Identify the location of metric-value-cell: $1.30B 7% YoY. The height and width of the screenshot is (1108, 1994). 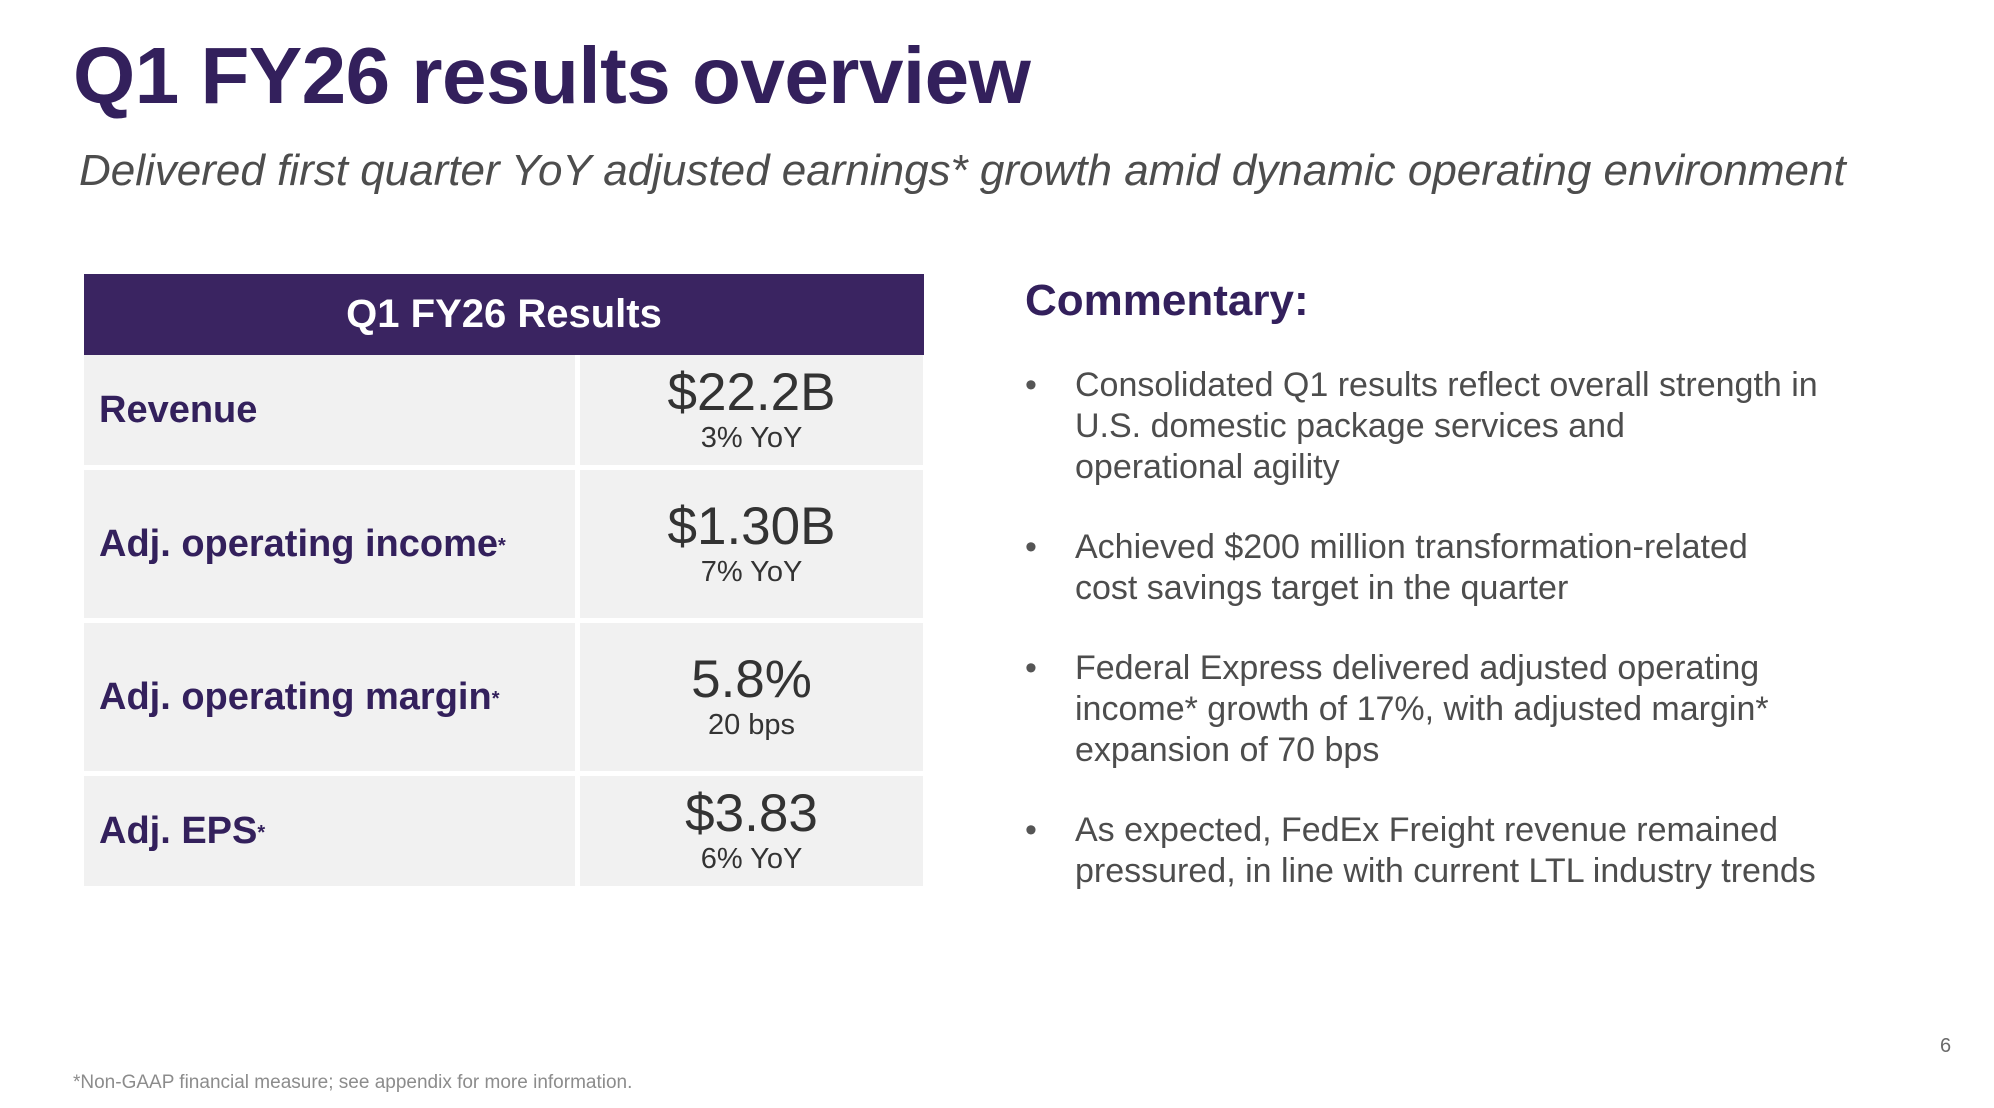
(751, 544).